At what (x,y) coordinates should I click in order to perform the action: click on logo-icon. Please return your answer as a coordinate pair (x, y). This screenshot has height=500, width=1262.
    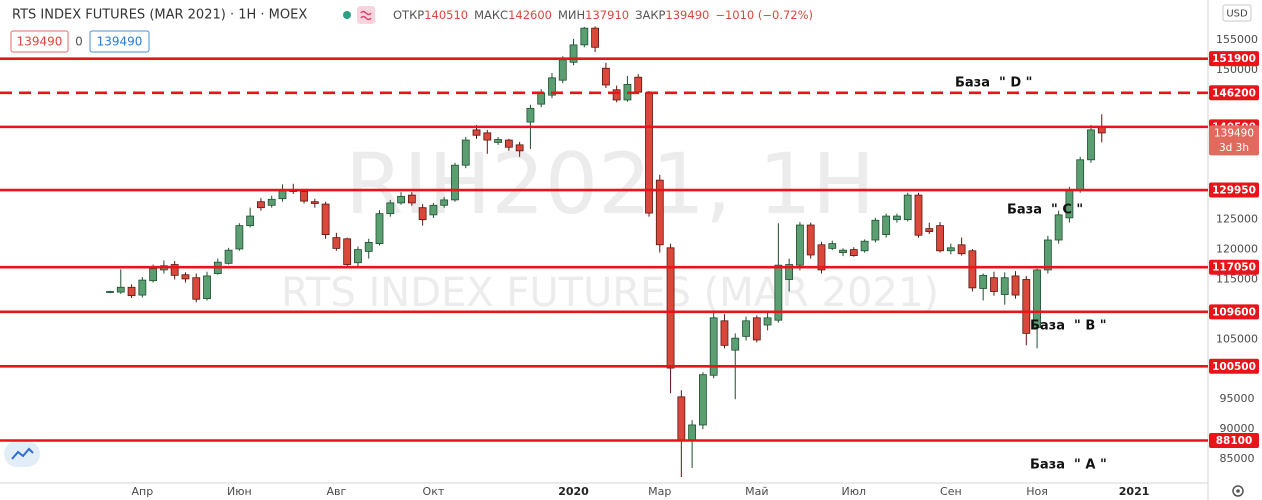
    Looking at the image, I should click on (22, 453).